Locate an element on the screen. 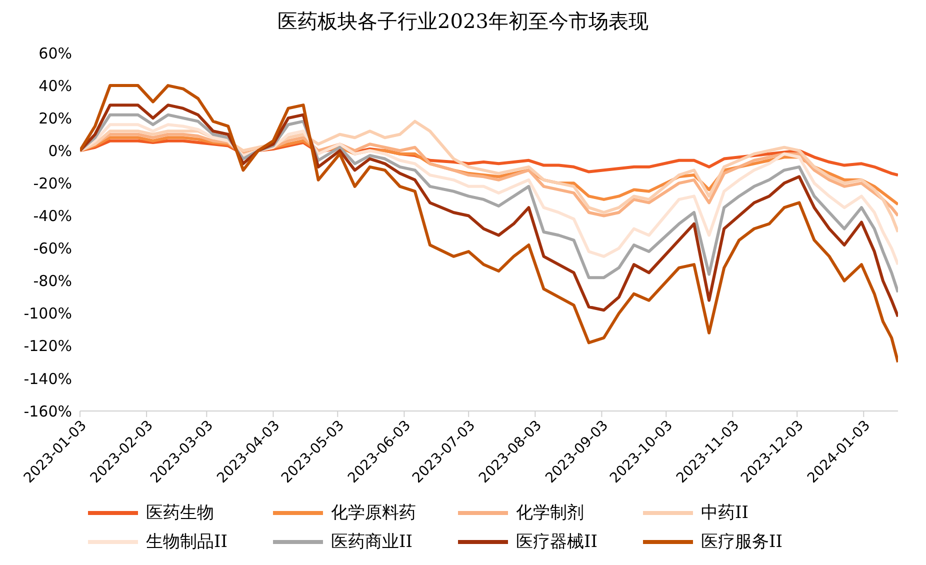 The height and width of the screenshot is (565, 926). legend-label: 化学原料药 is located at coordinates (373, 513).